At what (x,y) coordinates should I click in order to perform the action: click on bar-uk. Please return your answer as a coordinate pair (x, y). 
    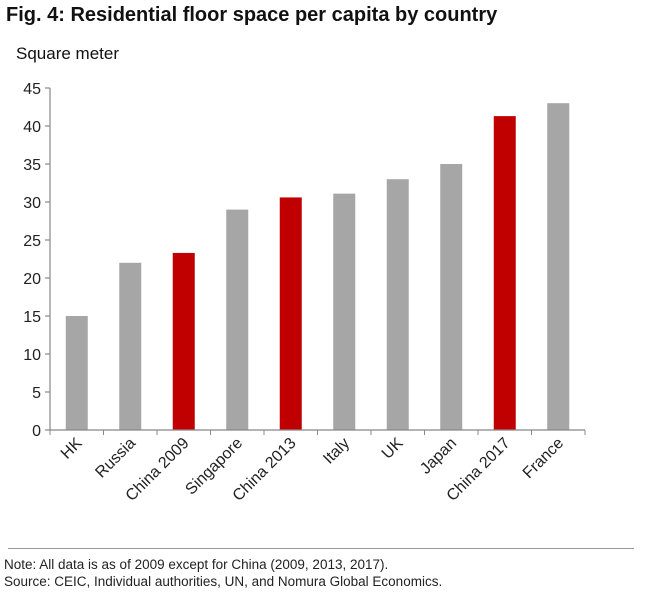
    Looking at the image, I should click on (397, 304).